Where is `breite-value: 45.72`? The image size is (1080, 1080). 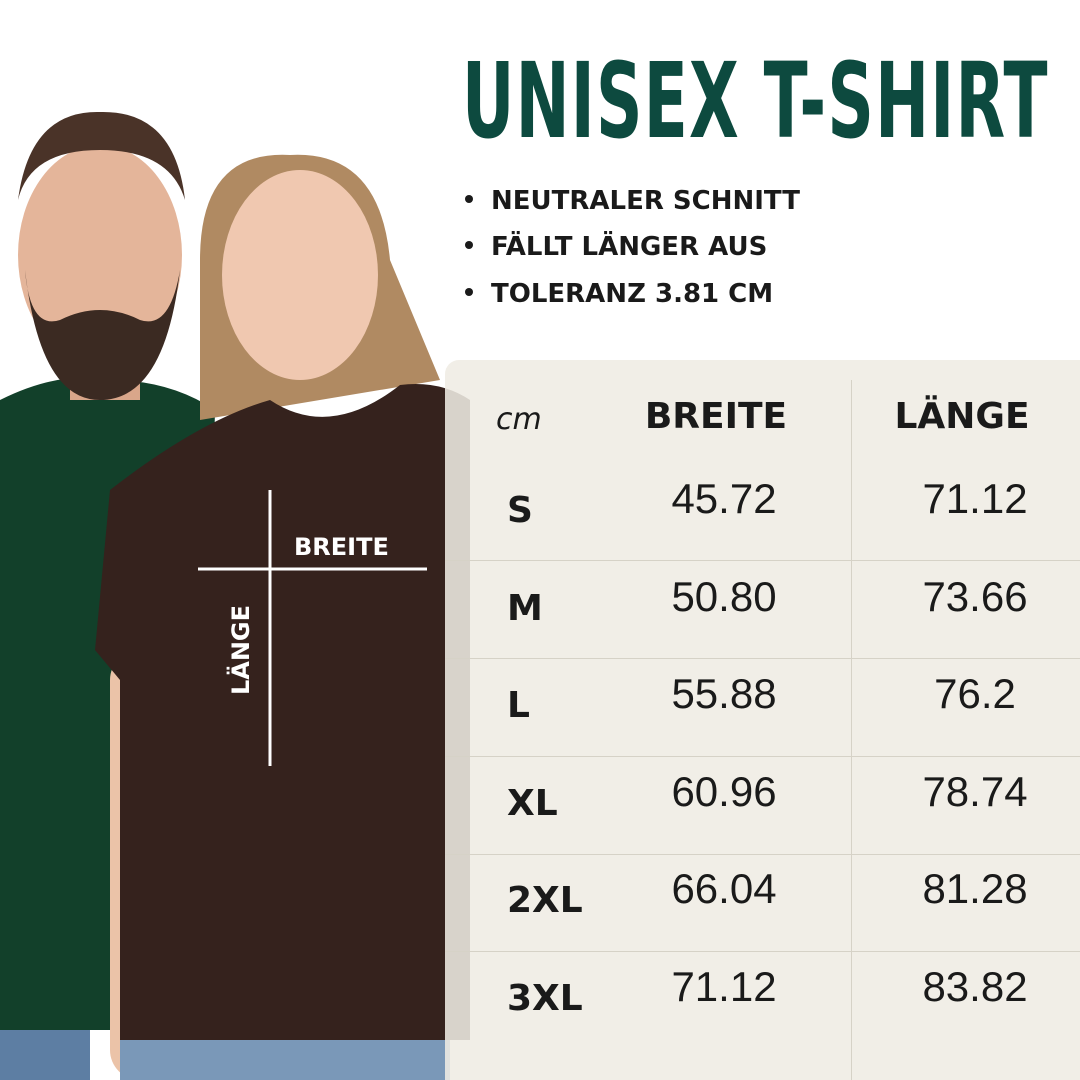
breite-value: 45.72 is located at coordinates (724, 498).